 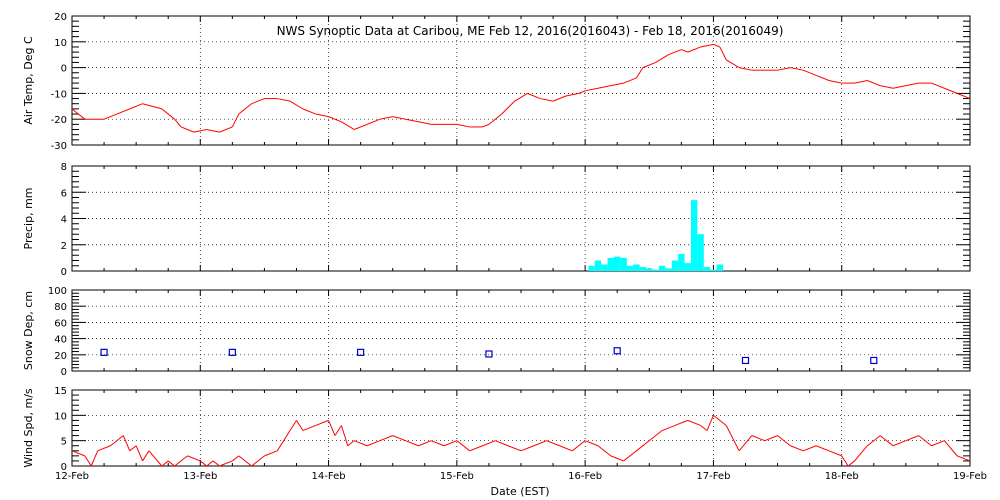 I want to click on y-tick-label: 60, so click(x=60, y=323).